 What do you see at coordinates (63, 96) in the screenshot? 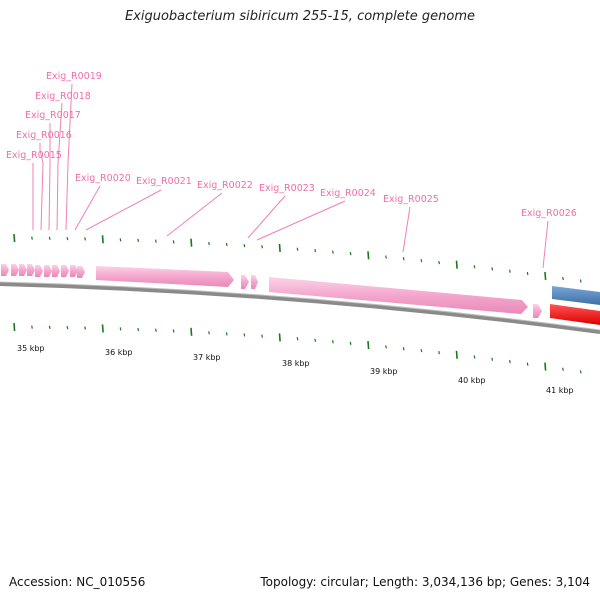
I see `feature-label-R0018: Exig_R0018` at bounding box center [63, 96].